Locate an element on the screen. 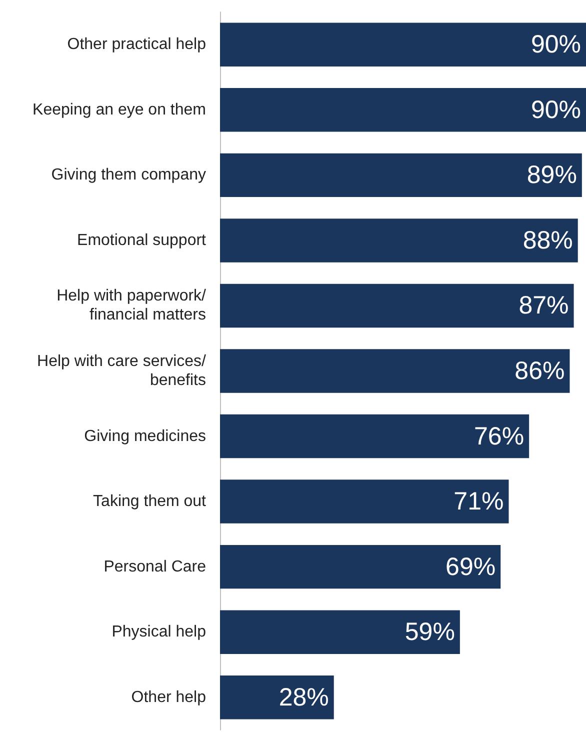 The image size is (586, 734). data-label: 76% is located at coordinates (499, 436).